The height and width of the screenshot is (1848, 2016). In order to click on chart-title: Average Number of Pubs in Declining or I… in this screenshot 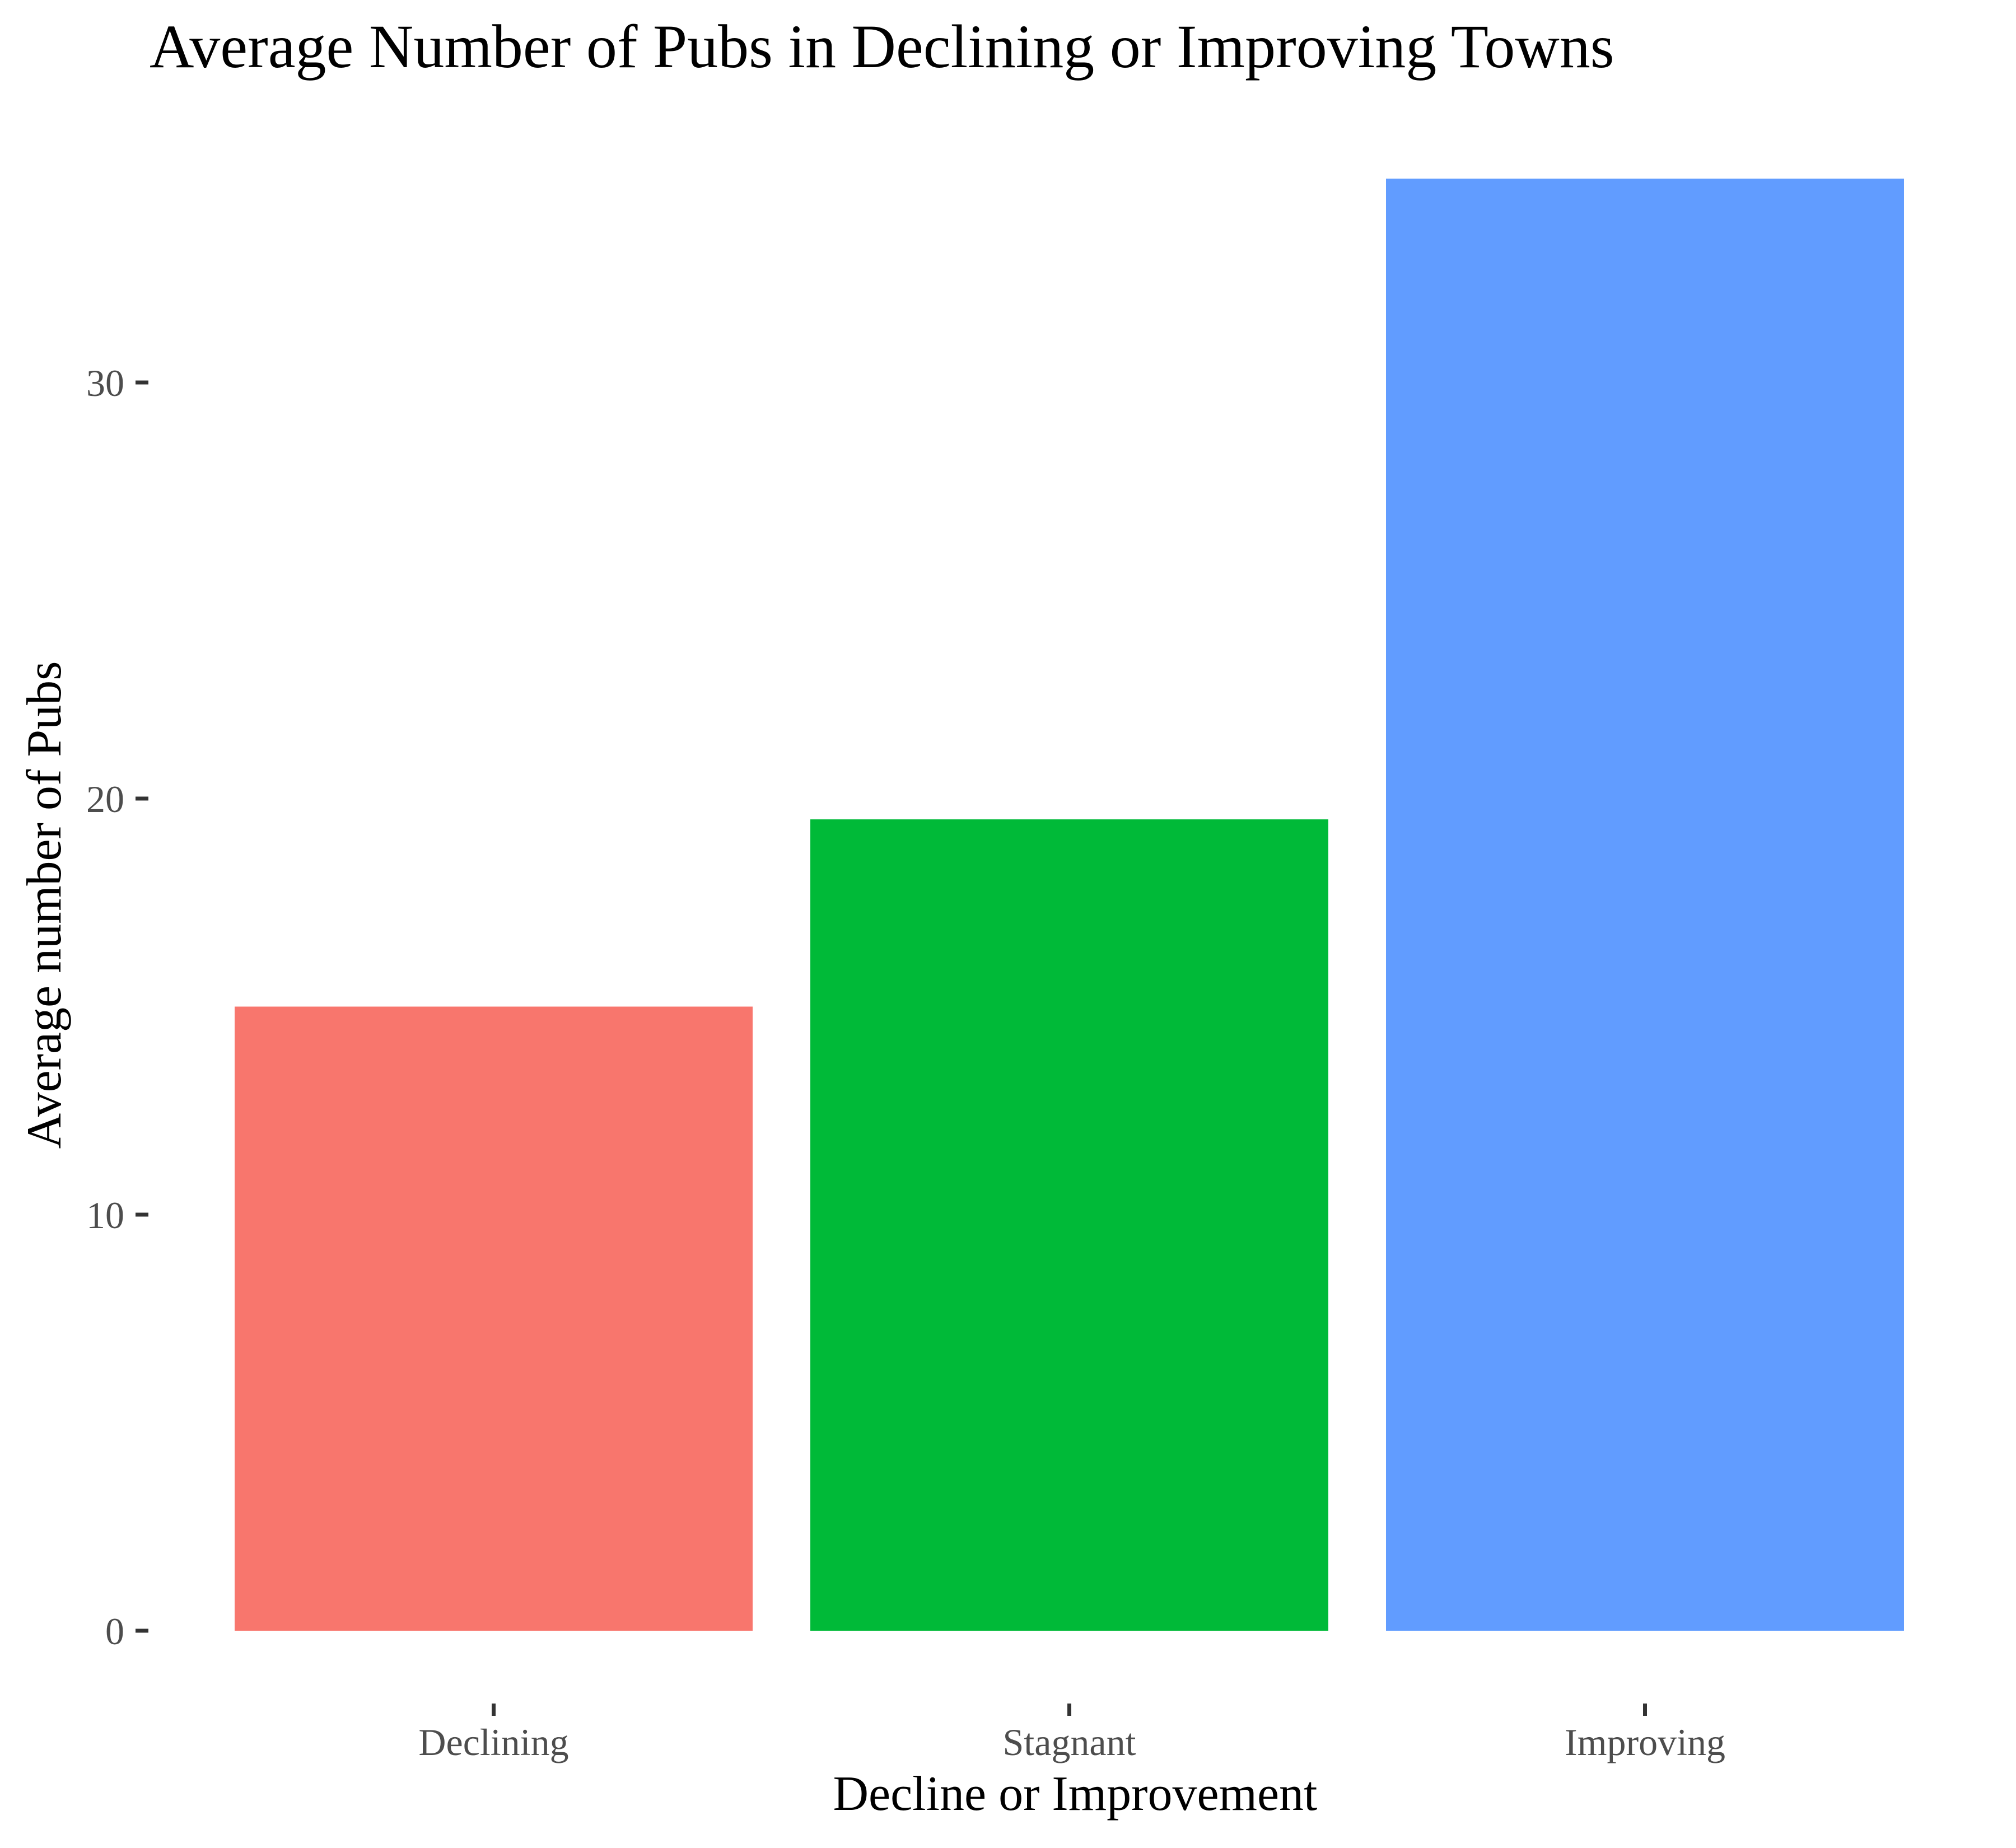, I will do `click(882, 47)`.